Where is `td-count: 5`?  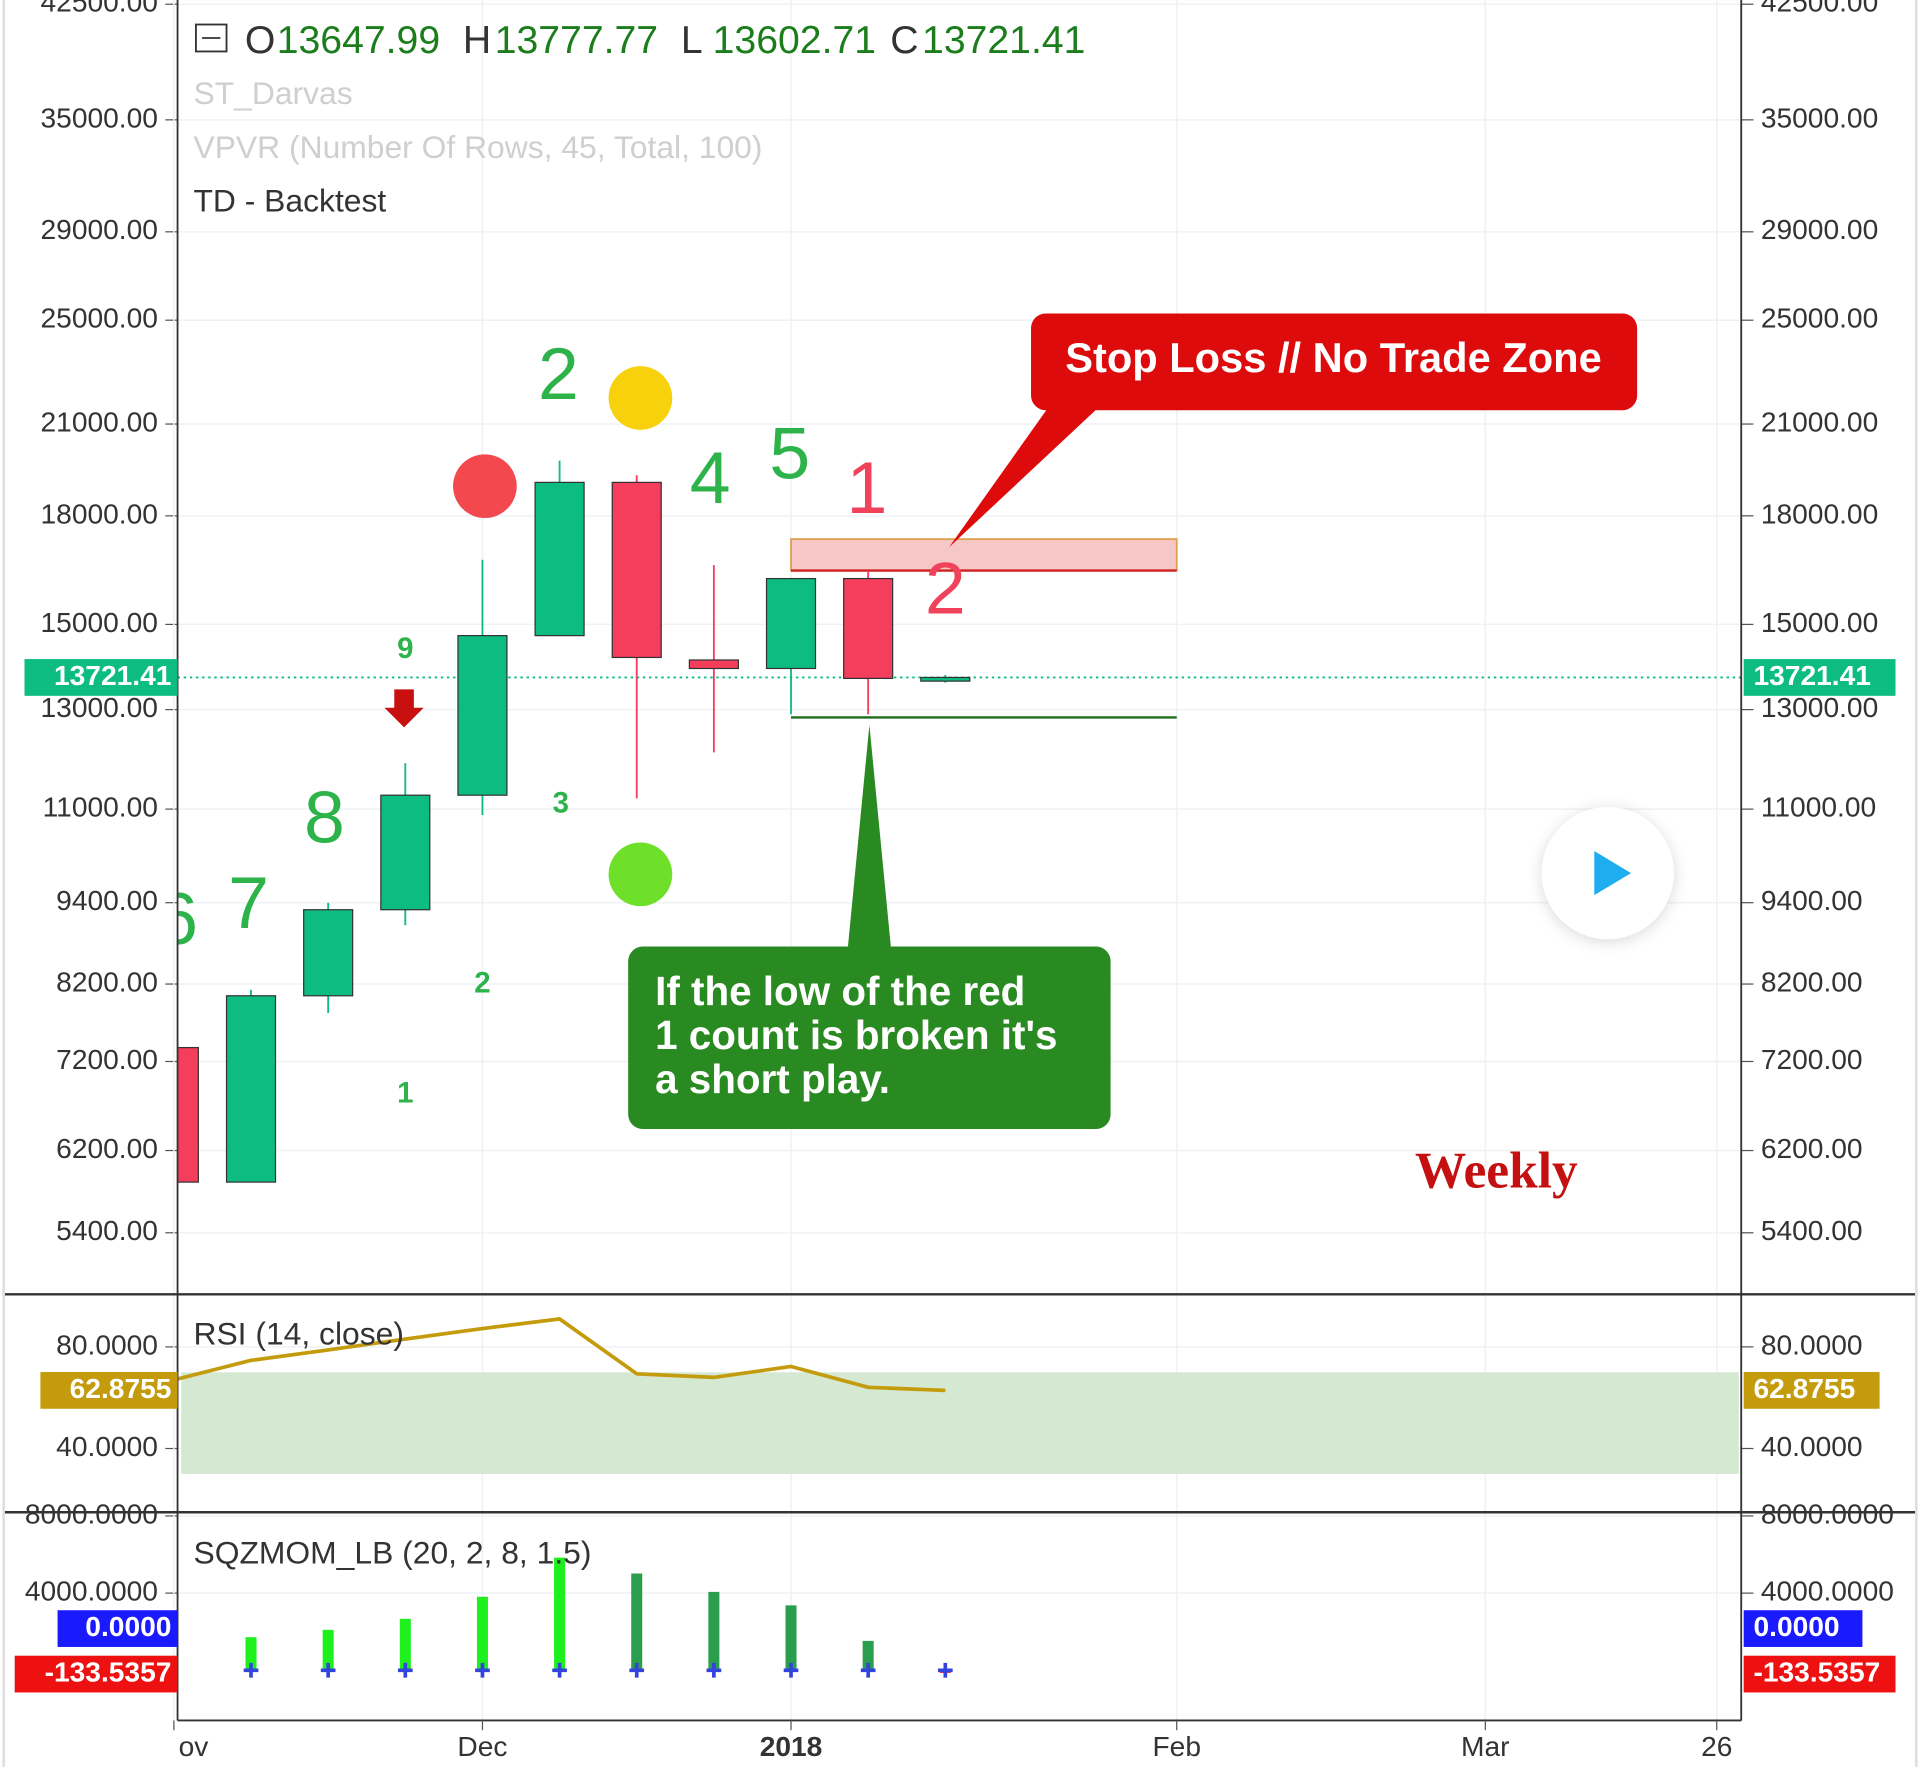
td-count: 5 is located at coordinates (789, 453).